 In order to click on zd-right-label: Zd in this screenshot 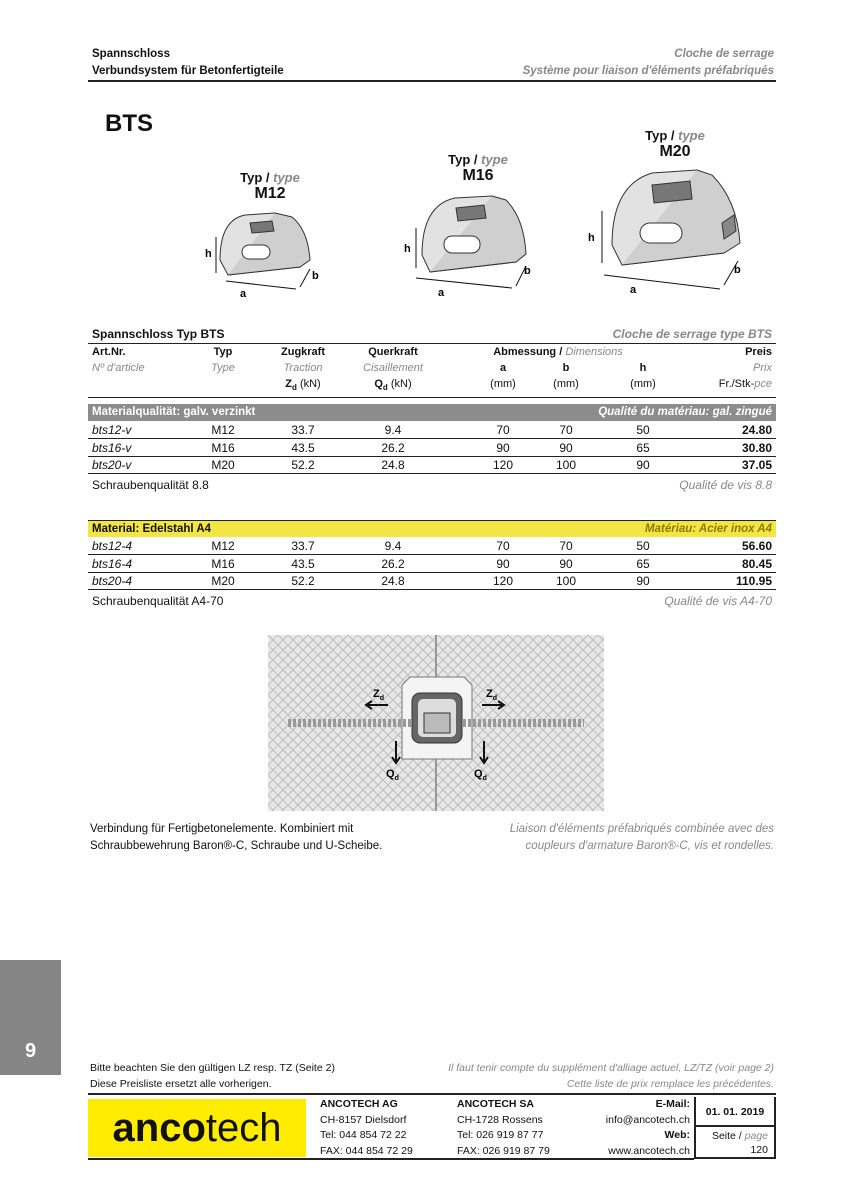, I will do `click(491, 695)`.